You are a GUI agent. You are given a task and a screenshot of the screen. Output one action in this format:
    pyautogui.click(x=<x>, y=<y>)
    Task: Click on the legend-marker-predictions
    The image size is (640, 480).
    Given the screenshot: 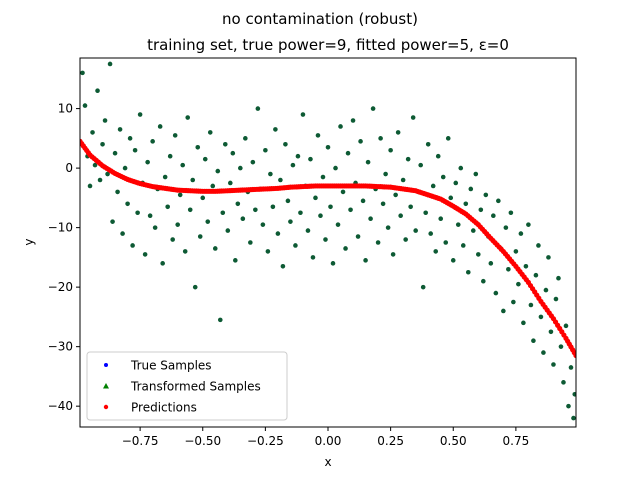 What is the action you would take?
    pyautogui.click(x=106, y=407)
    